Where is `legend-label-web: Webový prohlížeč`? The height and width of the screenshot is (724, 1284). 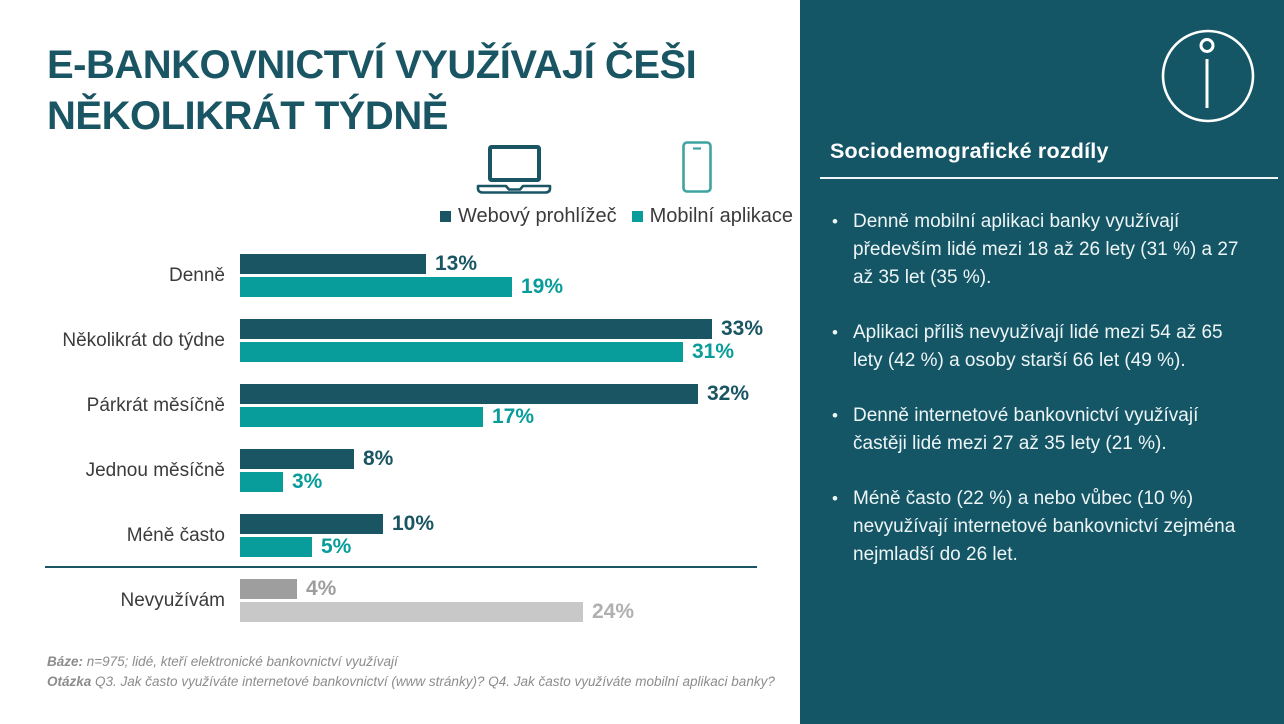
legend-label-web: Webový prohlížeč is located at coordinates (537, 216).